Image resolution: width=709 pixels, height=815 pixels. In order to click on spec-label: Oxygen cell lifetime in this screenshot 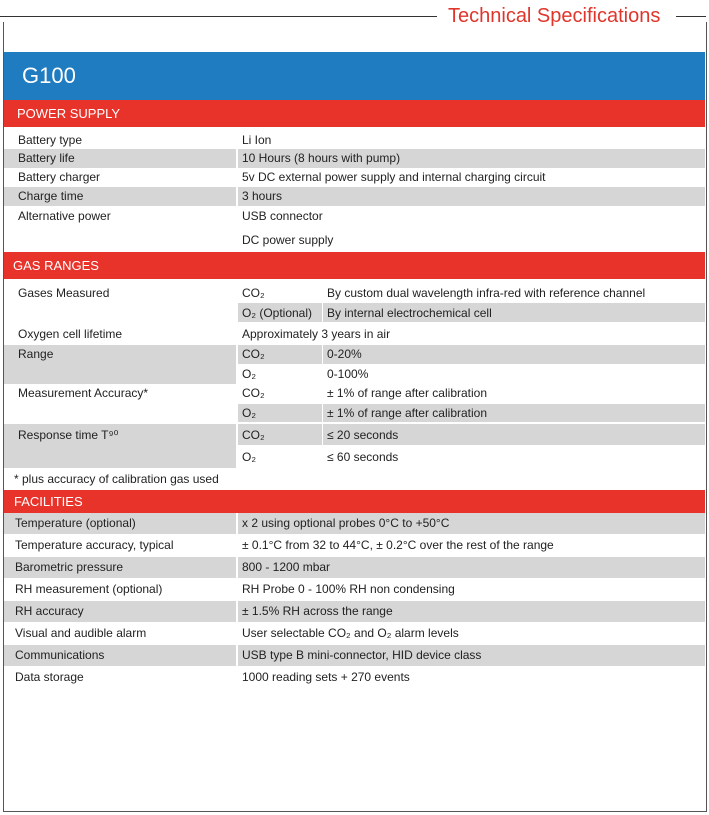, I will do `click(70, 334)`.